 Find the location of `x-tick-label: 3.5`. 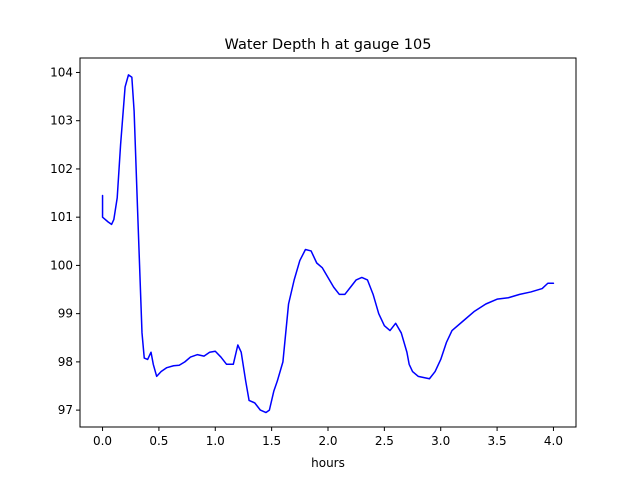

x-tick-label: 3.5 is located at coordinates (497, 441).